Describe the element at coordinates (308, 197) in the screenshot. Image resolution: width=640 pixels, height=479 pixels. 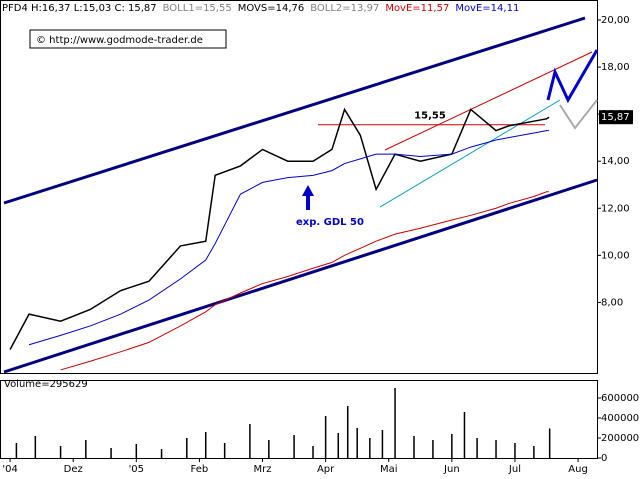
I see `arrow` at that location.